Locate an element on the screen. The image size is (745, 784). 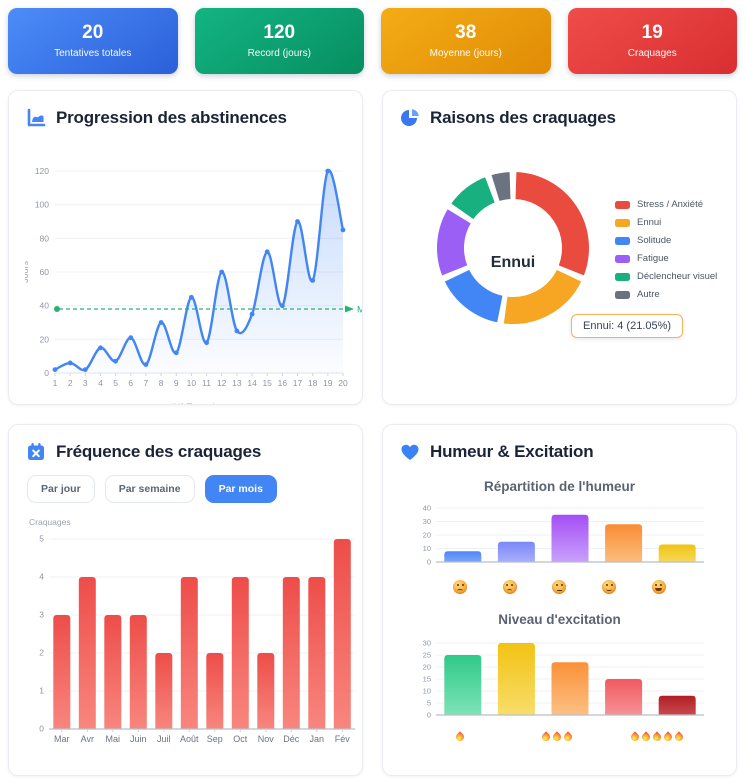
y-axis-title: Jours is located at coordinates (27, 272).